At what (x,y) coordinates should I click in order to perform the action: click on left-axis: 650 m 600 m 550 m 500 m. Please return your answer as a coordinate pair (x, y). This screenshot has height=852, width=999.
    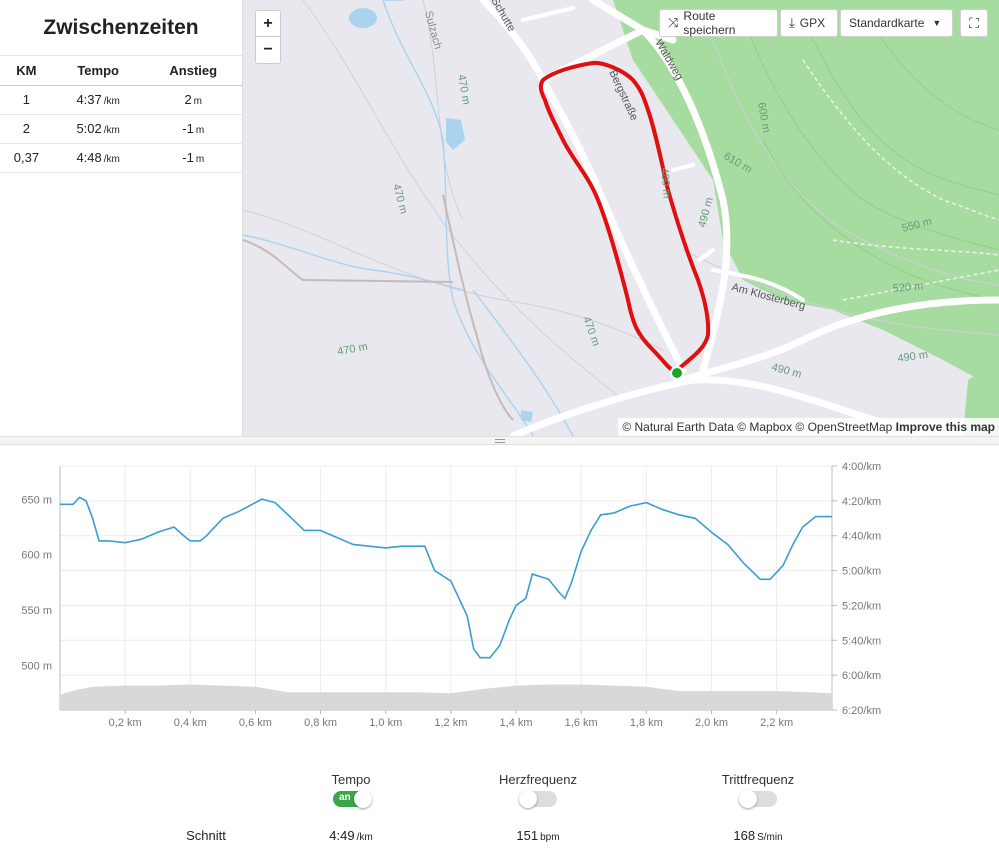
    Looking at the image, I should click on (36, 583).